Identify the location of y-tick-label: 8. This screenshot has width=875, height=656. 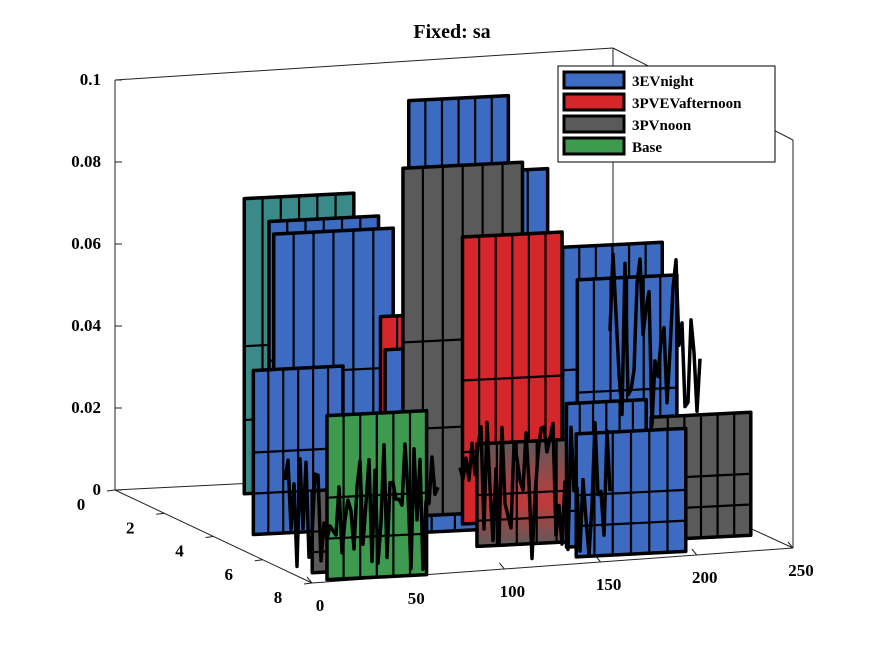
(278, 597).